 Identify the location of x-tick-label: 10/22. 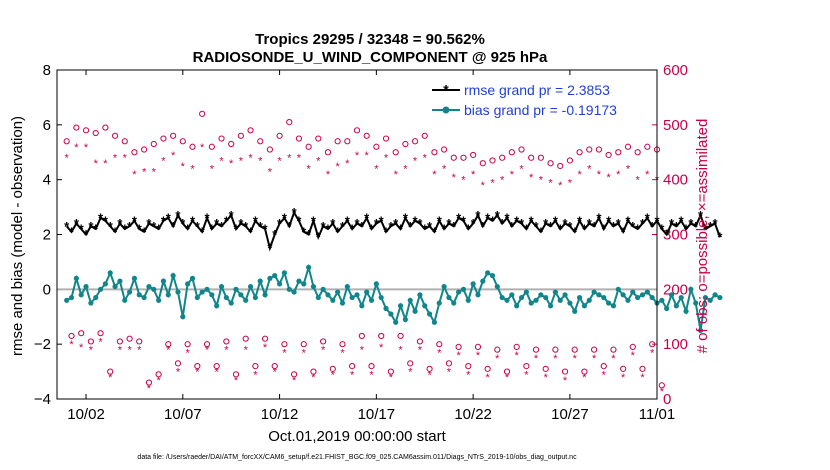
(473, 414).